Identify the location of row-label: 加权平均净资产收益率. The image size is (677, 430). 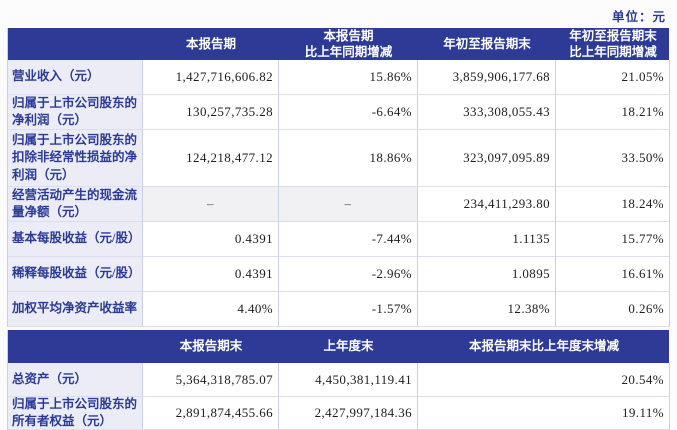
(75, 309).